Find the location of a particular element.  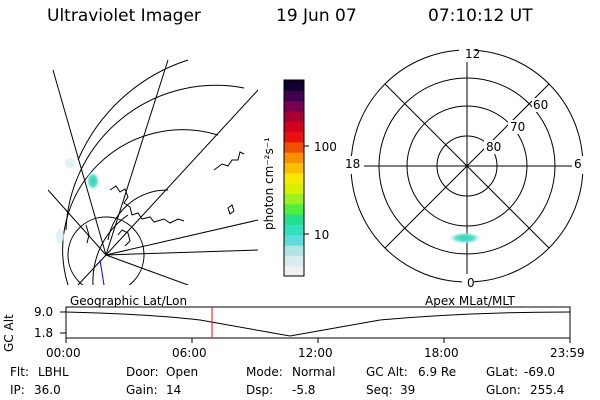

app-title: Ultraviolet Imager is located at coordinates (124, 16).